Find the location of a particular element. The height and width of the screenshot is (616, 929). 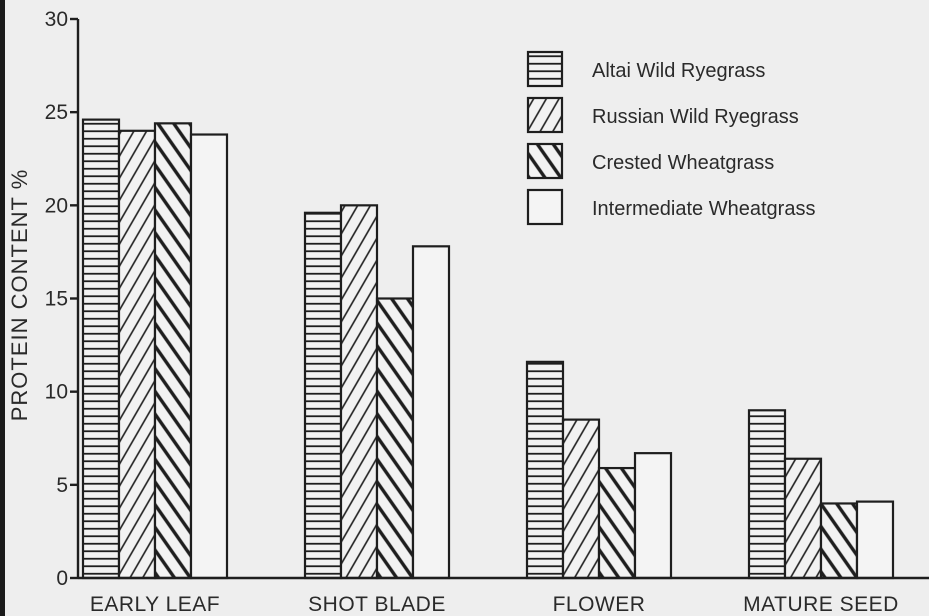

legend-label: Altai Wild Ryegrass is located at coordinates (678, 71).